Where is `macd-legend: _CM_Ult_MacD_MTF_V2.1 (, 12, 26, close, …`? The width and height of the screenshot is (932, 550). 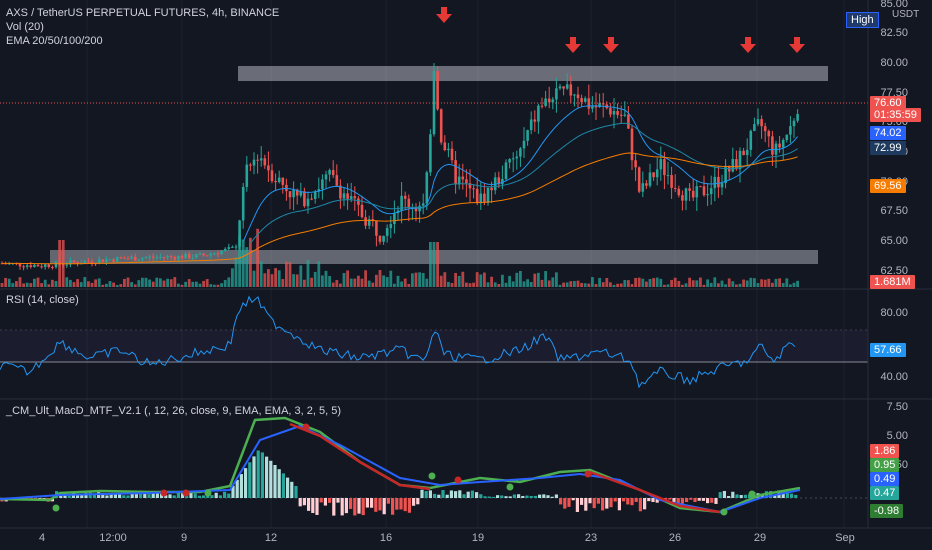
macd-legend: _CM_Ult_MacD_MTF_V2.1 (, 12, 26, close, … is located at coordinates (173, 411).